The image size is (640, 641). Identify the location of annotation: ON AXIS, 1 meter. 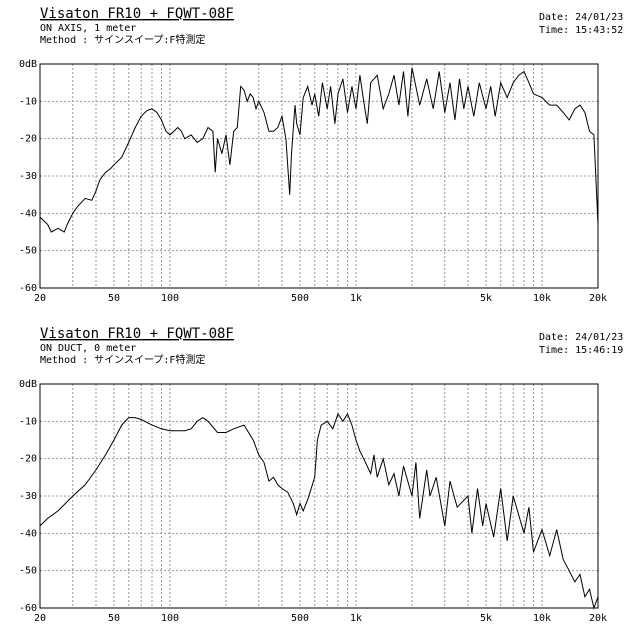
(88, 28).